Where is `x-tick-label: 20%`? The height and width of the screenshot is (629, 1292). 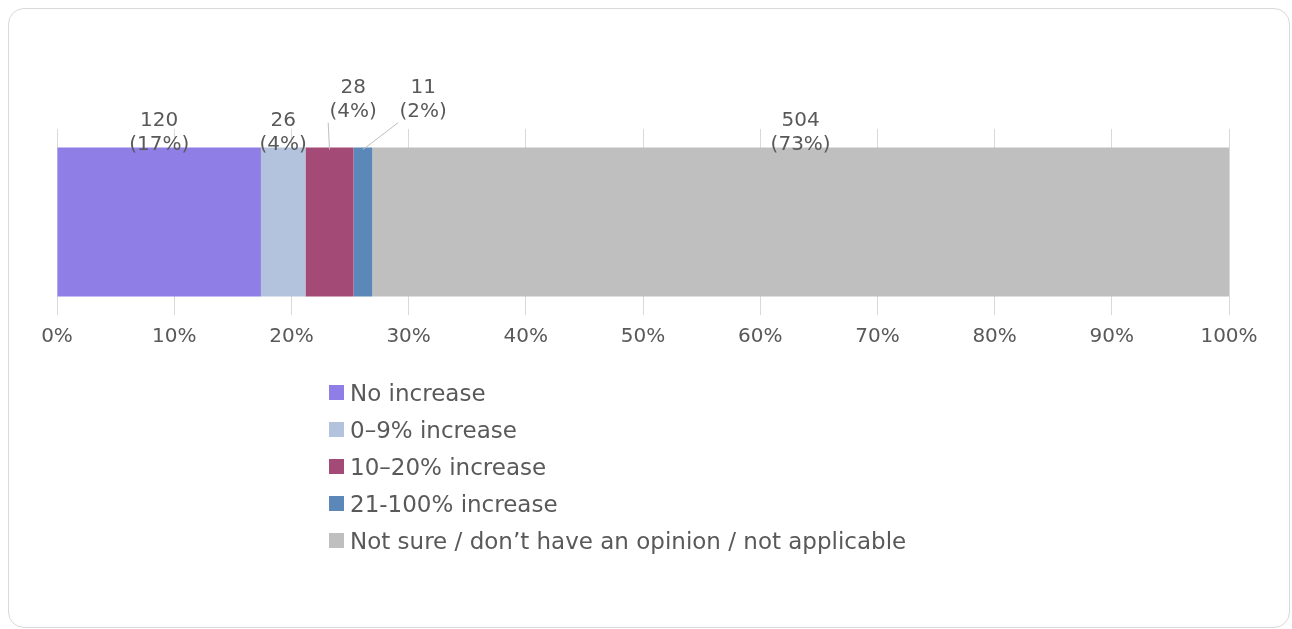 x-tick-label: 20% is located at coordinates (291, 335).